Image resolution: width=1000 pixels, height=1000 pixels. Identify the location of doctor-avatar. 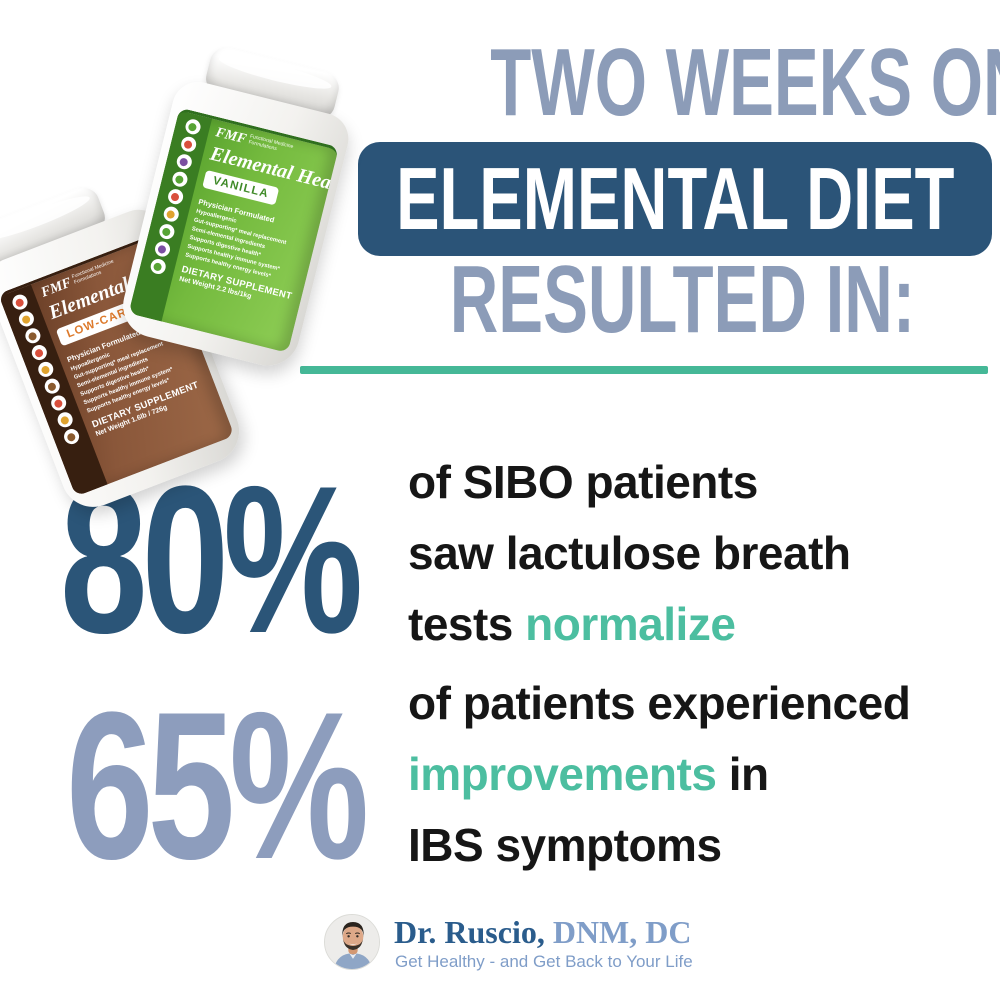
(352, 942).